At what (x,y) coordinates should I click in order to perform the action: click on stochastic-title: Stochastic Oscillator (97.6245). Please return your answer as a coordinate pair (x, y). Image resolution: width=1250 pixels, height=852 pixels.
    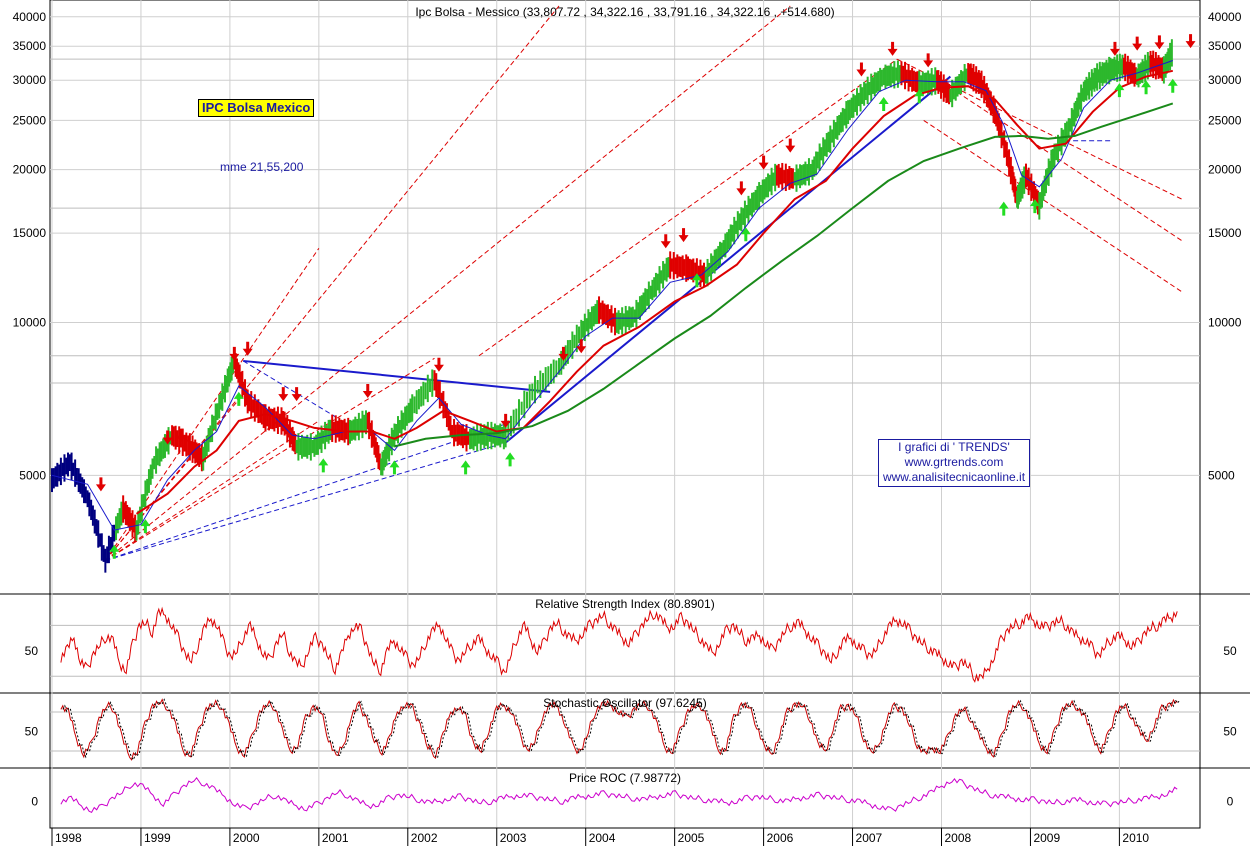
    Looking at the image, I should click on (624, 703).